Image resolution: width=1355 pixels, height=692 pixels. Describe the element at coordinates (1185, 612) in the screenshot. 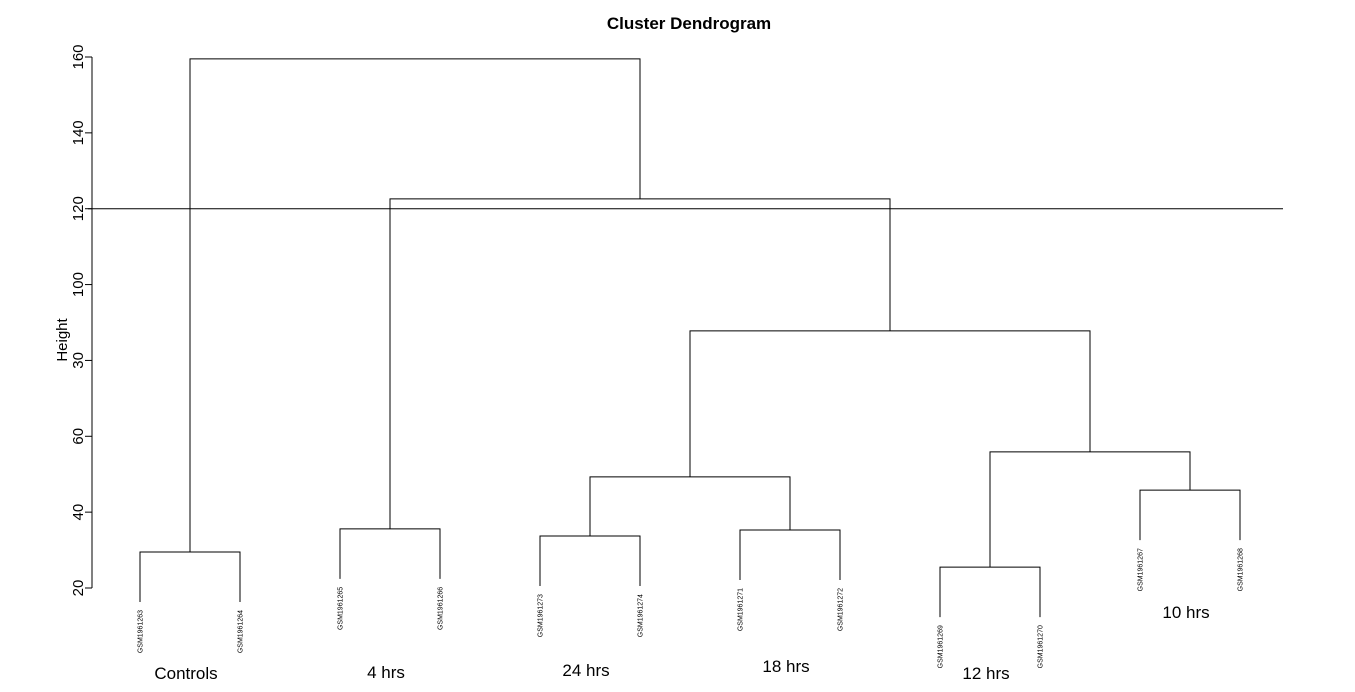

I see `group-label: 10 hrs` at that location.